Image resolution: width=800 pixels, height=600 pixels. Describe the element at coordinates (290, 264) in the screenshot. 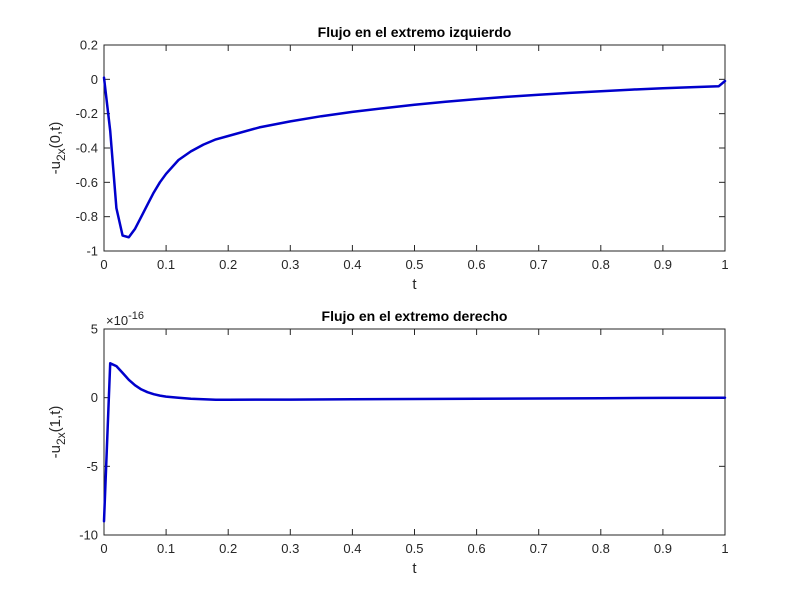

I see `chart-top-xtick-label: 0.3` at that location.